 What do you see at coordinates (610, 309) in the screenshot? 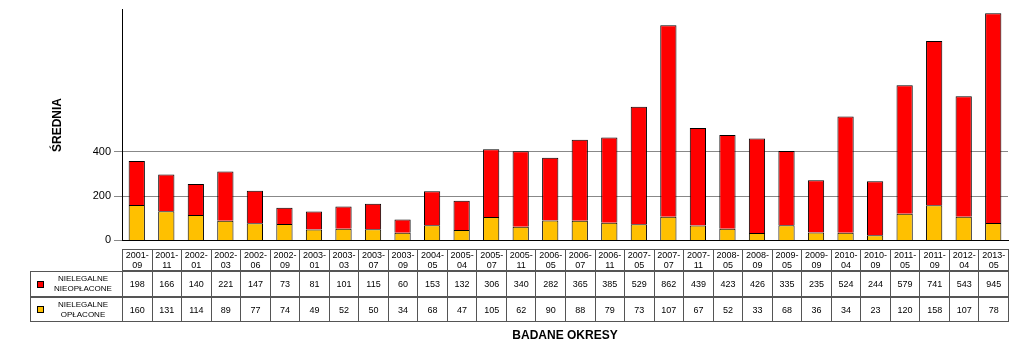
I see `data-label: 79` at bounding box center [610, 309].